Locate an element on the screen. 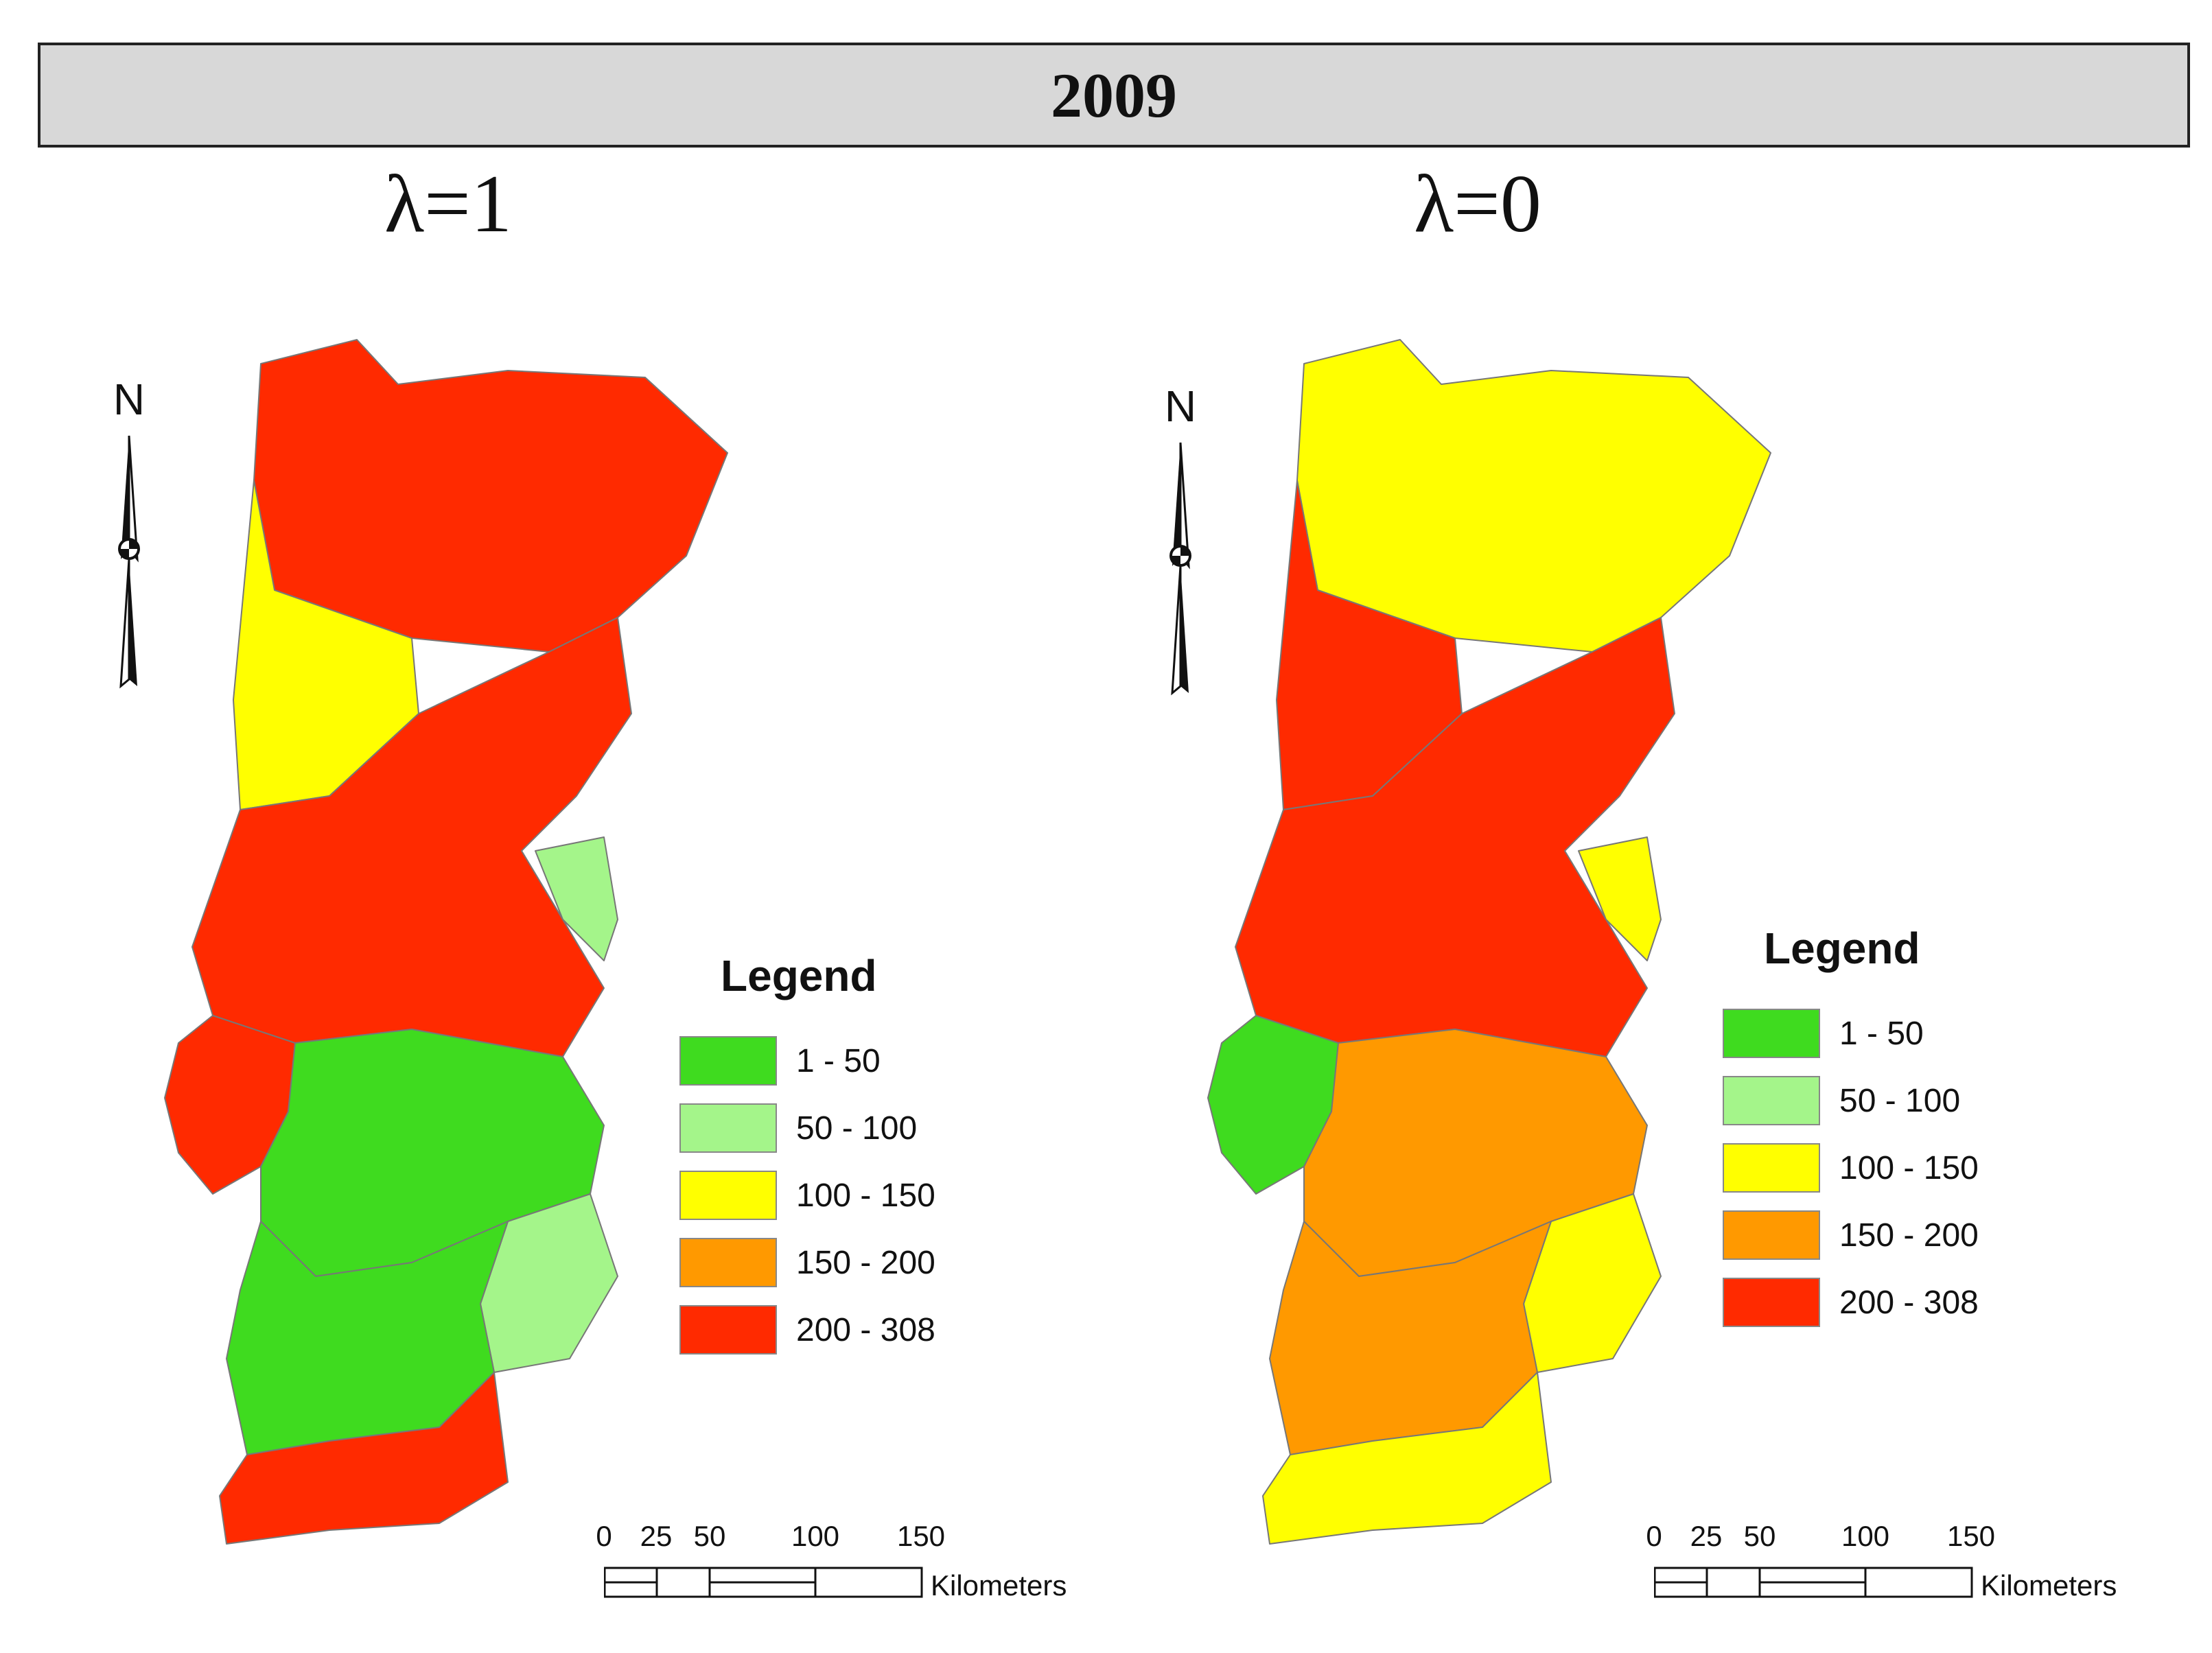 The height and width of the screenshot is (1653, 2212). title-bar: 2009 is located at coordinates (1114, 95).